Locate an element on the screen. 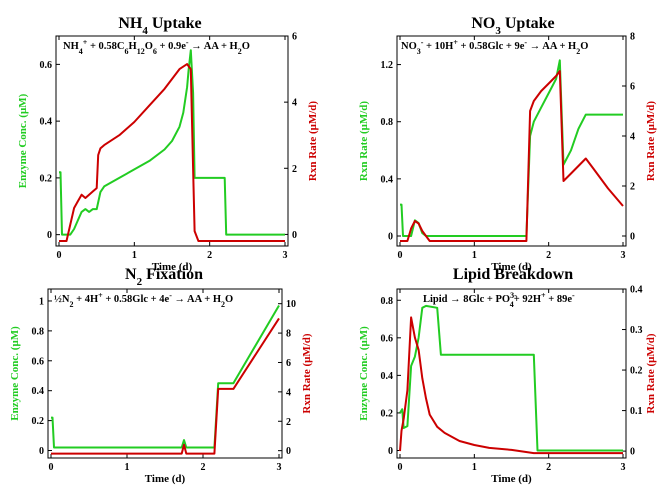  y-left-tick-label: 1.2 is located at coordinates (387, 65).